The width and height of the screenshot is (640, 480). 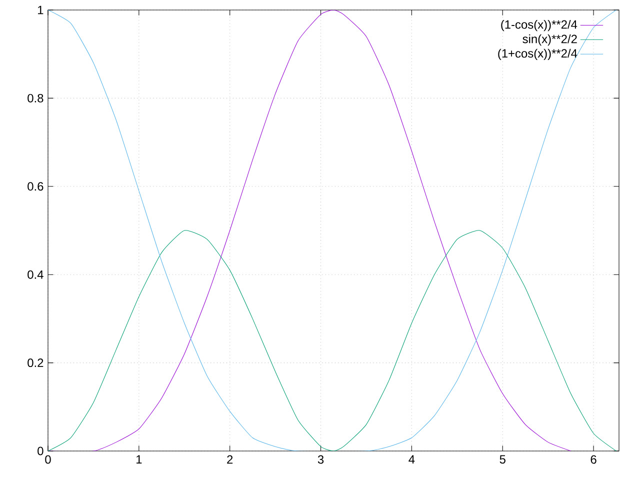 I want to click on x-tick-label: 2, so click(x=230, y=459).